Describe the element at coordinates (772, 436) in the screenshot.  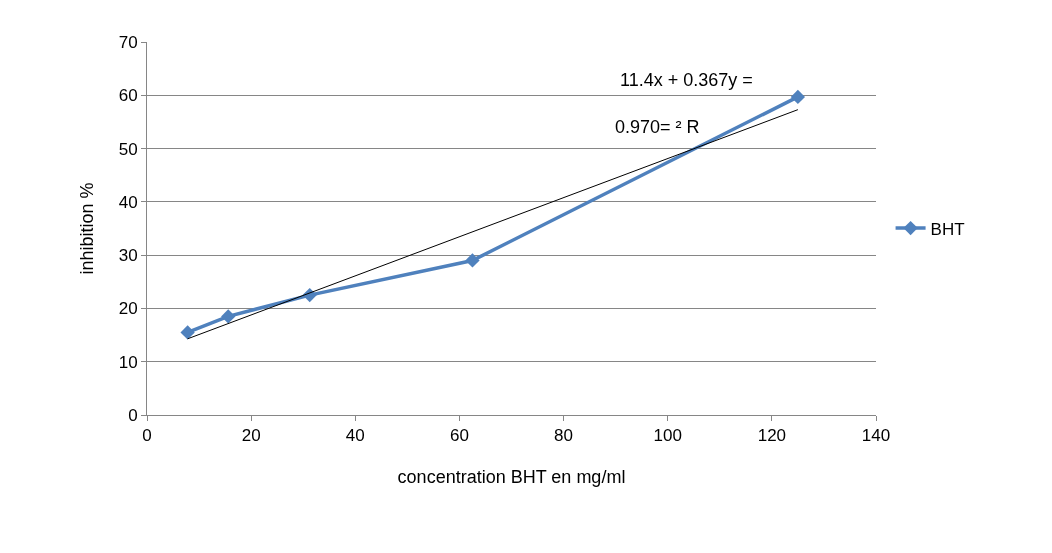
I see `x-tick-label: 120` at that location.